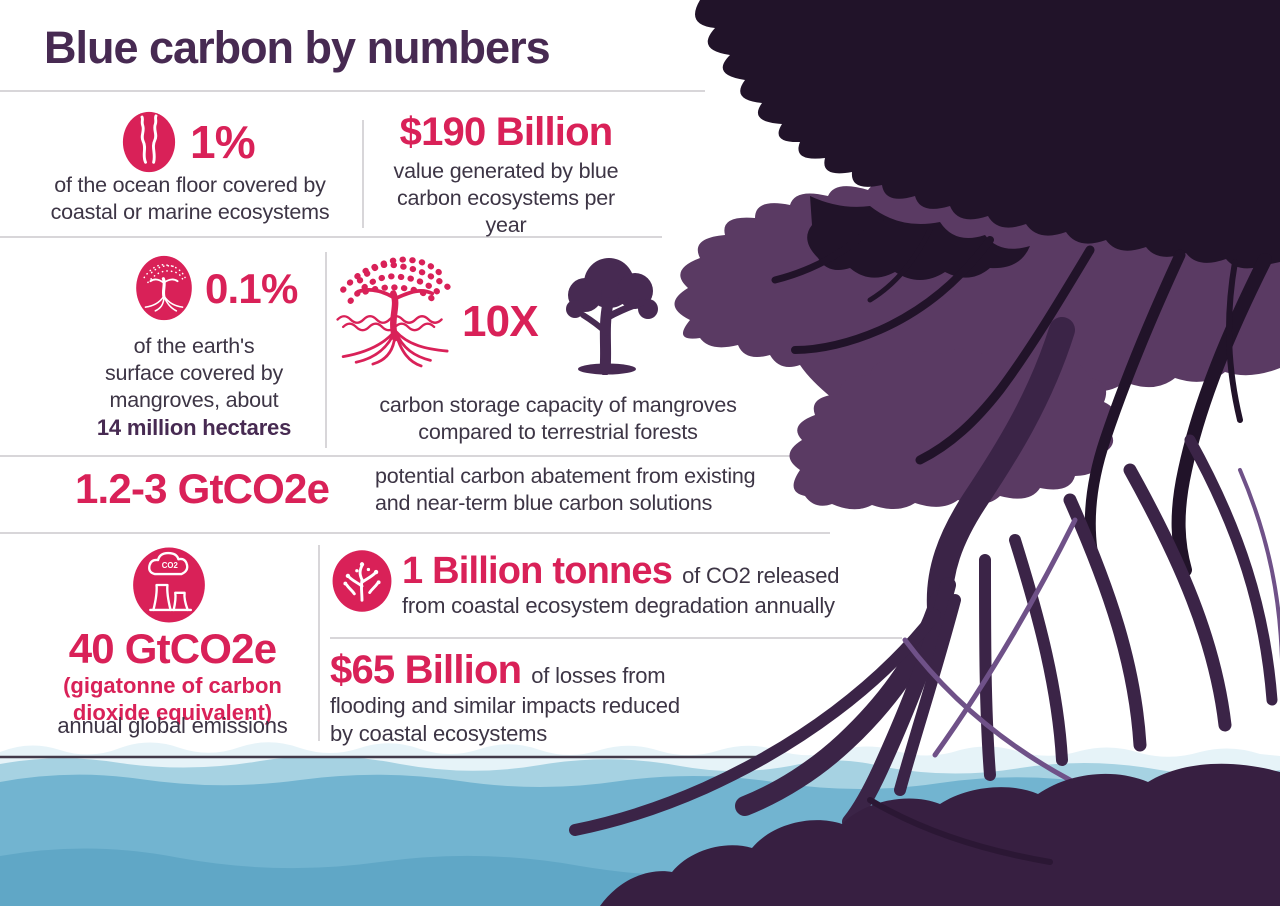  What do you see at coordinates (500, 321) in the screenshot?
I see `stat-storage-value: 10X` at bounding box center [500, 321].